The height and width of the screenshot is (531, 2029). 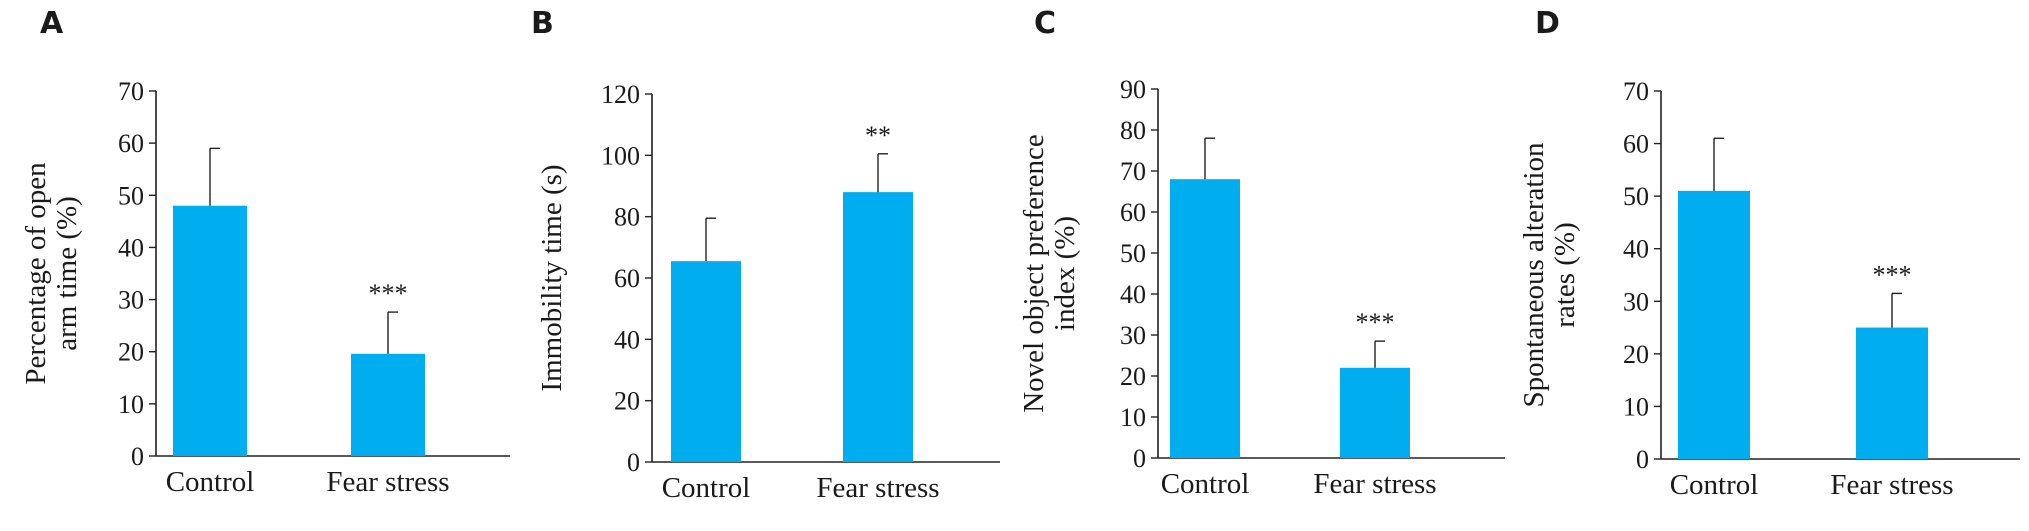 What do you see at coordinates (1547, 23) in the screenshot?
I see `panel-label-d: D` at bounding box center [1547, 23].